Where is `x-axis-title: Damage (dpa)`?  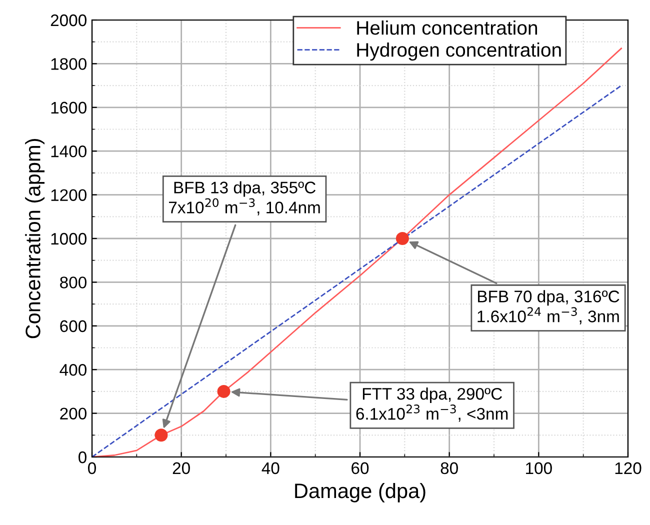 x-axis-title: Damage (dpa) is located at coordinates (360, 492).